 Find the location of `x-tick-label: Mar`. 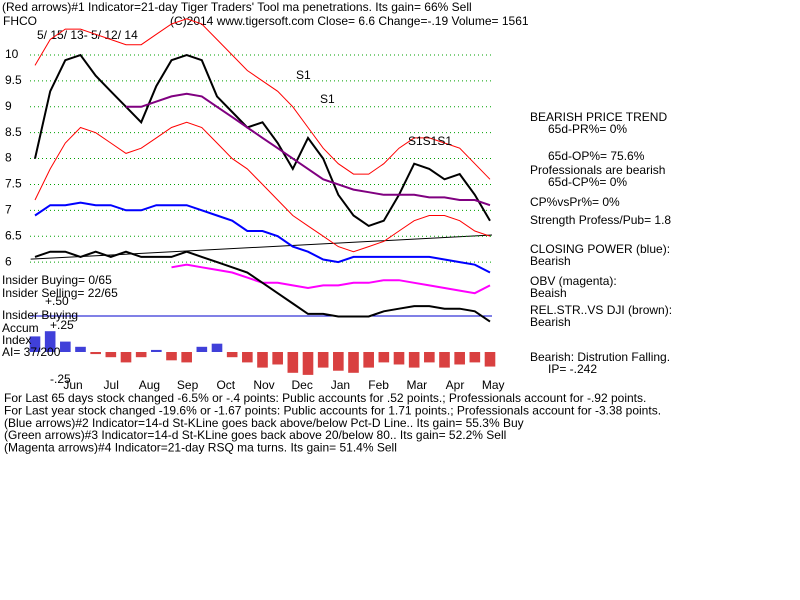

x-tick-label: Mar is located at coordinates (416, 385).